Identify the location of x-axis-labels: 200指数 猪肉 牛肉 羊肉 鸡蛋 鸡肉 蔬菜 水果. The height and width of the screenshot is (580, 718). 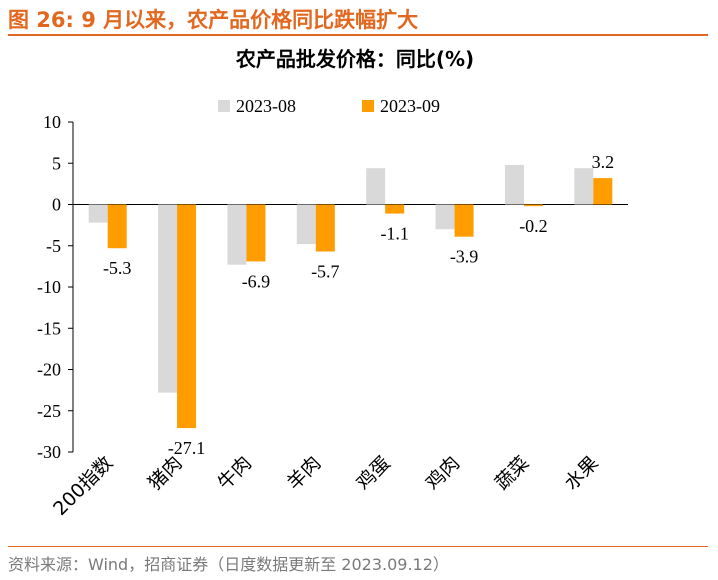
(326, 486).